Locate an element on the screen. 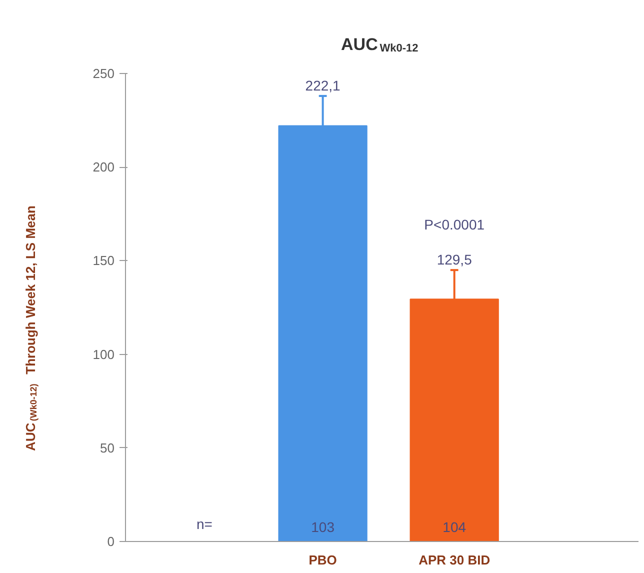  y-tick-label: 200 is located at coordinates (103, 167).